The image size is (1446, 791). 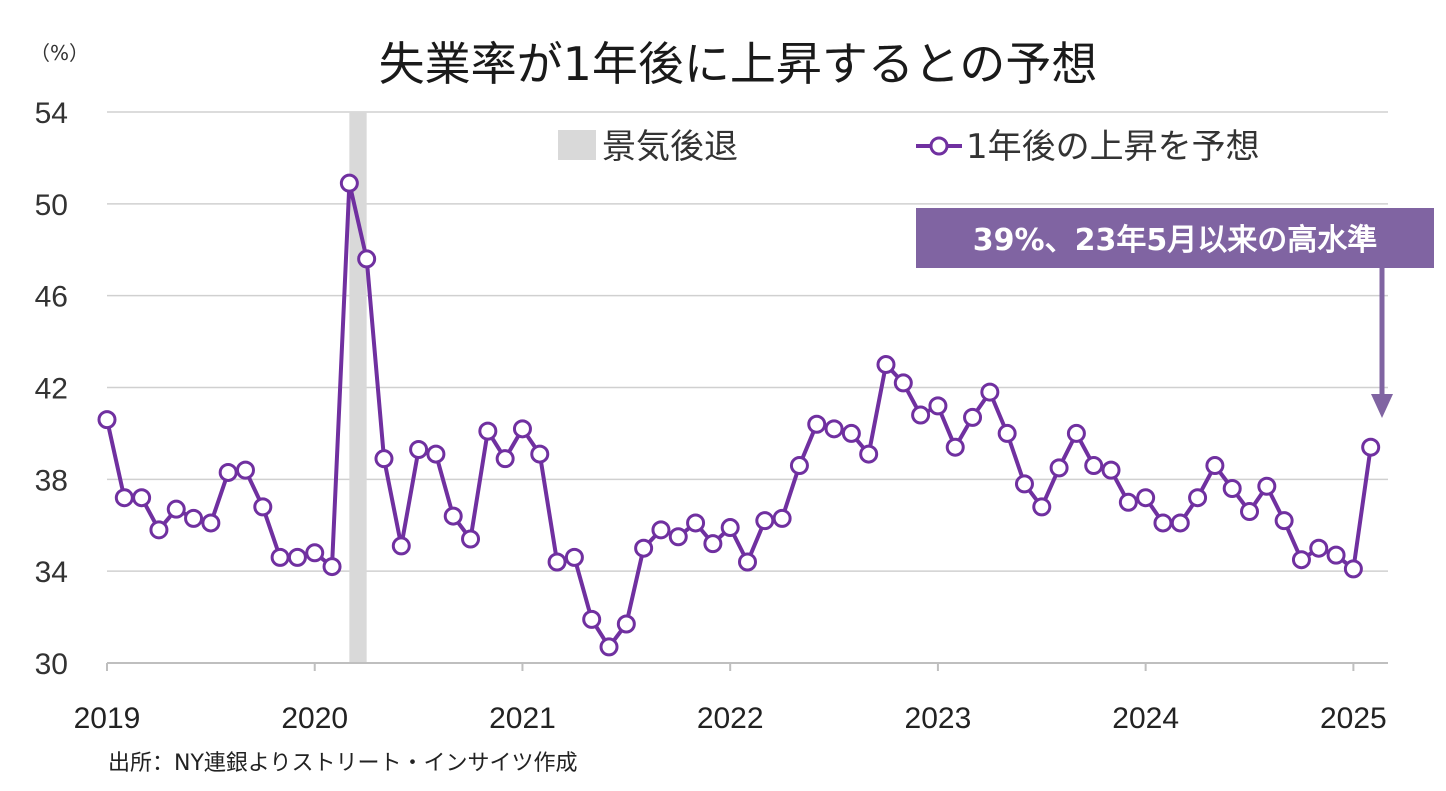 What do you see at coordinates (51, 480) in the screenshot?
I see `y-tick-label: 38` at bounding box center [51, 480].